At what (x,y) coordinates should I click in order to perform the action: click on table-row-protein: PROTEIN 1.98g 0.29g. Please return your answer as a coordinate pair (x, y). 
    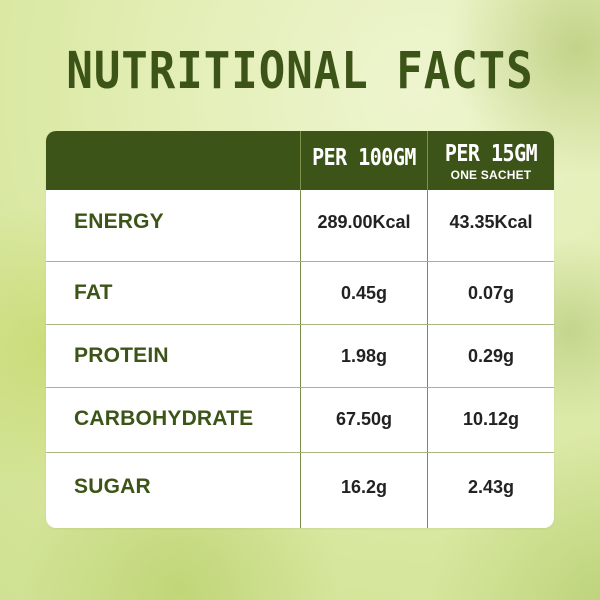
    Looking at the image, I should click on (300, 356).